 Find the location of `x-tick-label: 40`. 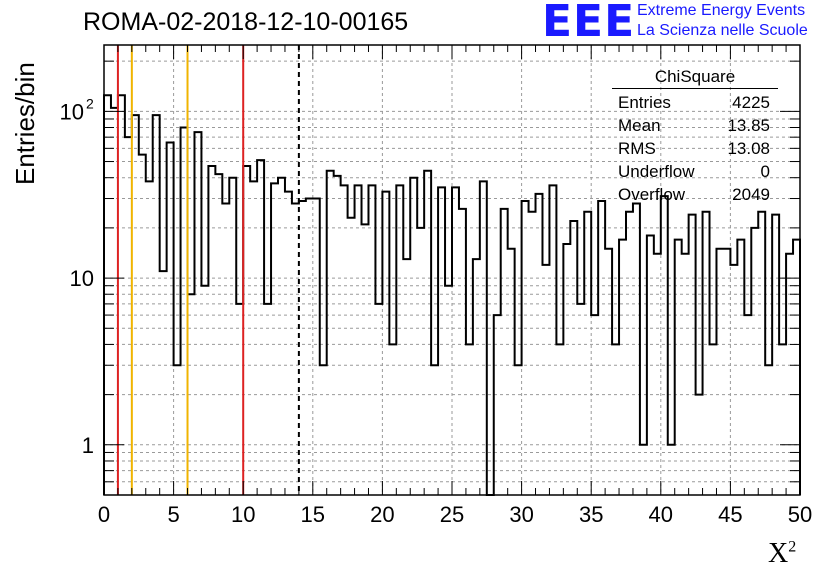

x-tick-label: 40 is located at coordinates (661, 514).